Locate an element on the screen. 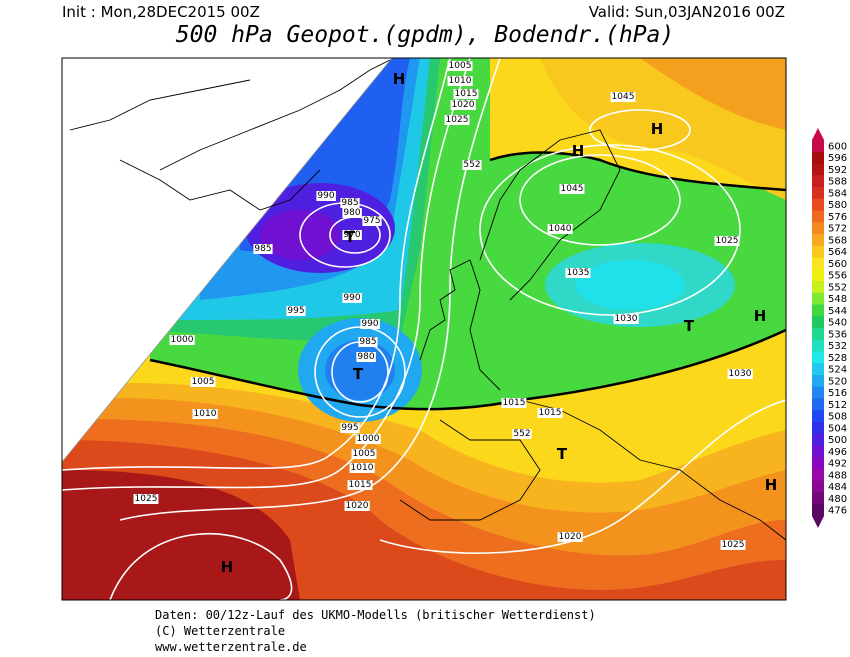  isobar-label: 1030 is located at coordinates (626, 319).